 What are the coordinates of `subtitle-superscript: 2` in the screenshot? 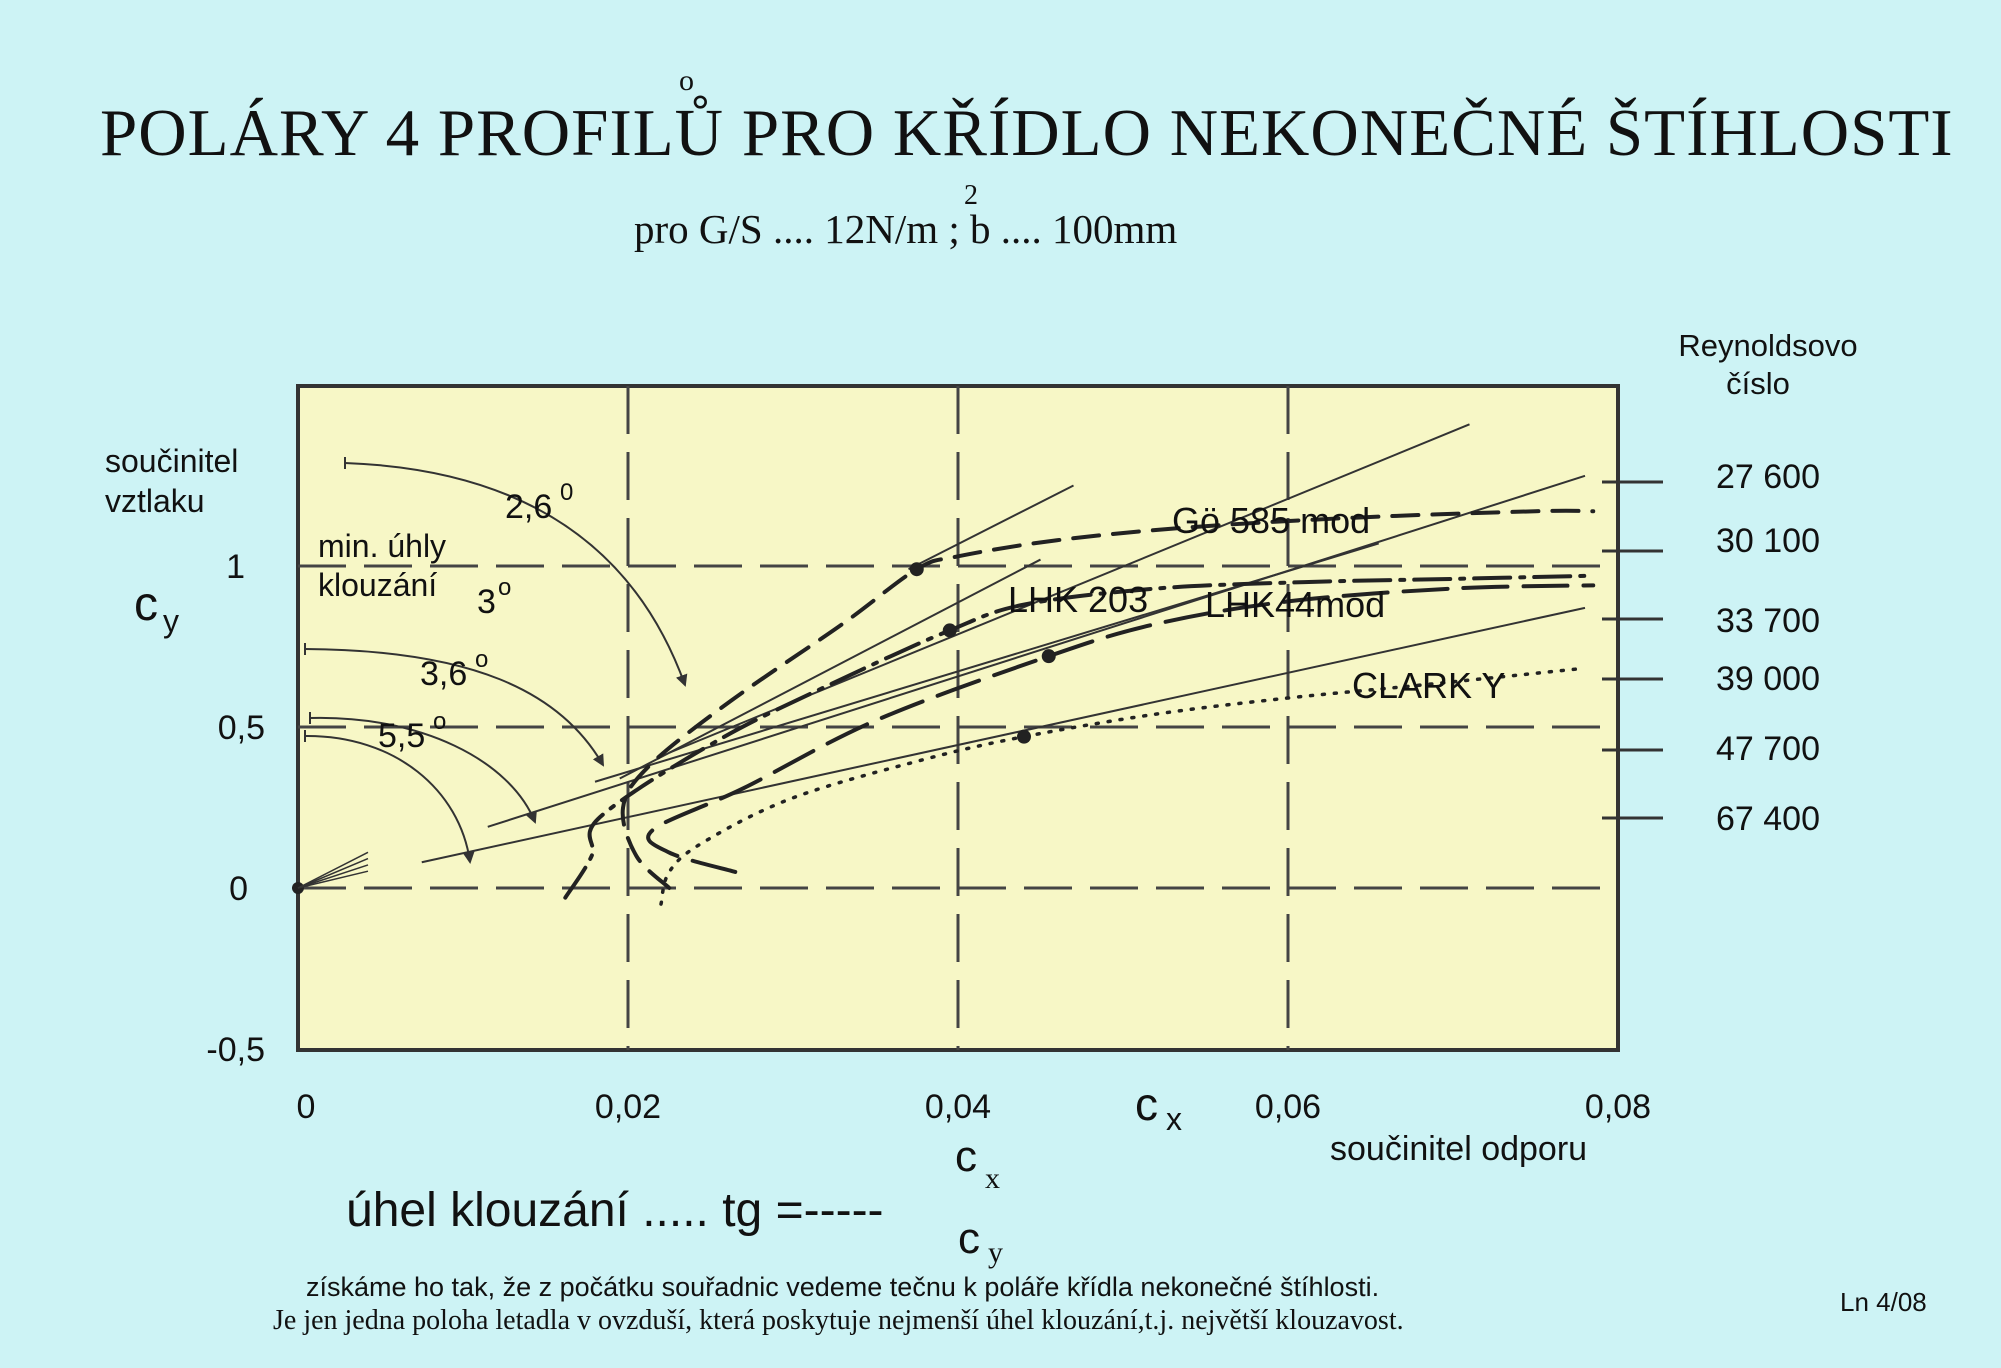 It's located at (971, 195).